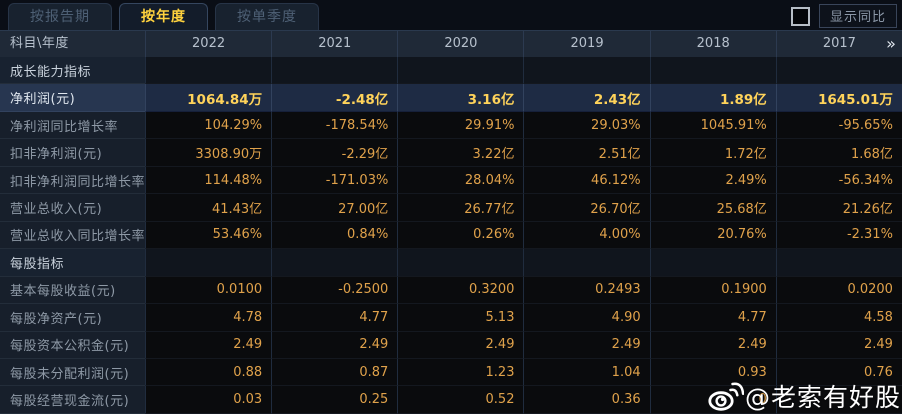  I want to click on column-header-2022: 2022, so click(208, 44).